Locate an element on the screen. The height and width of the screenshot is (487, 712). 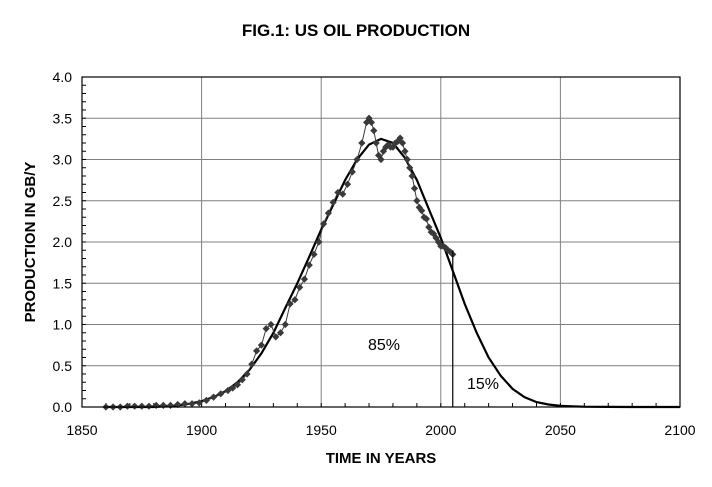
x-tick-label-1950: 1950 is located at coordinates (321, 430).